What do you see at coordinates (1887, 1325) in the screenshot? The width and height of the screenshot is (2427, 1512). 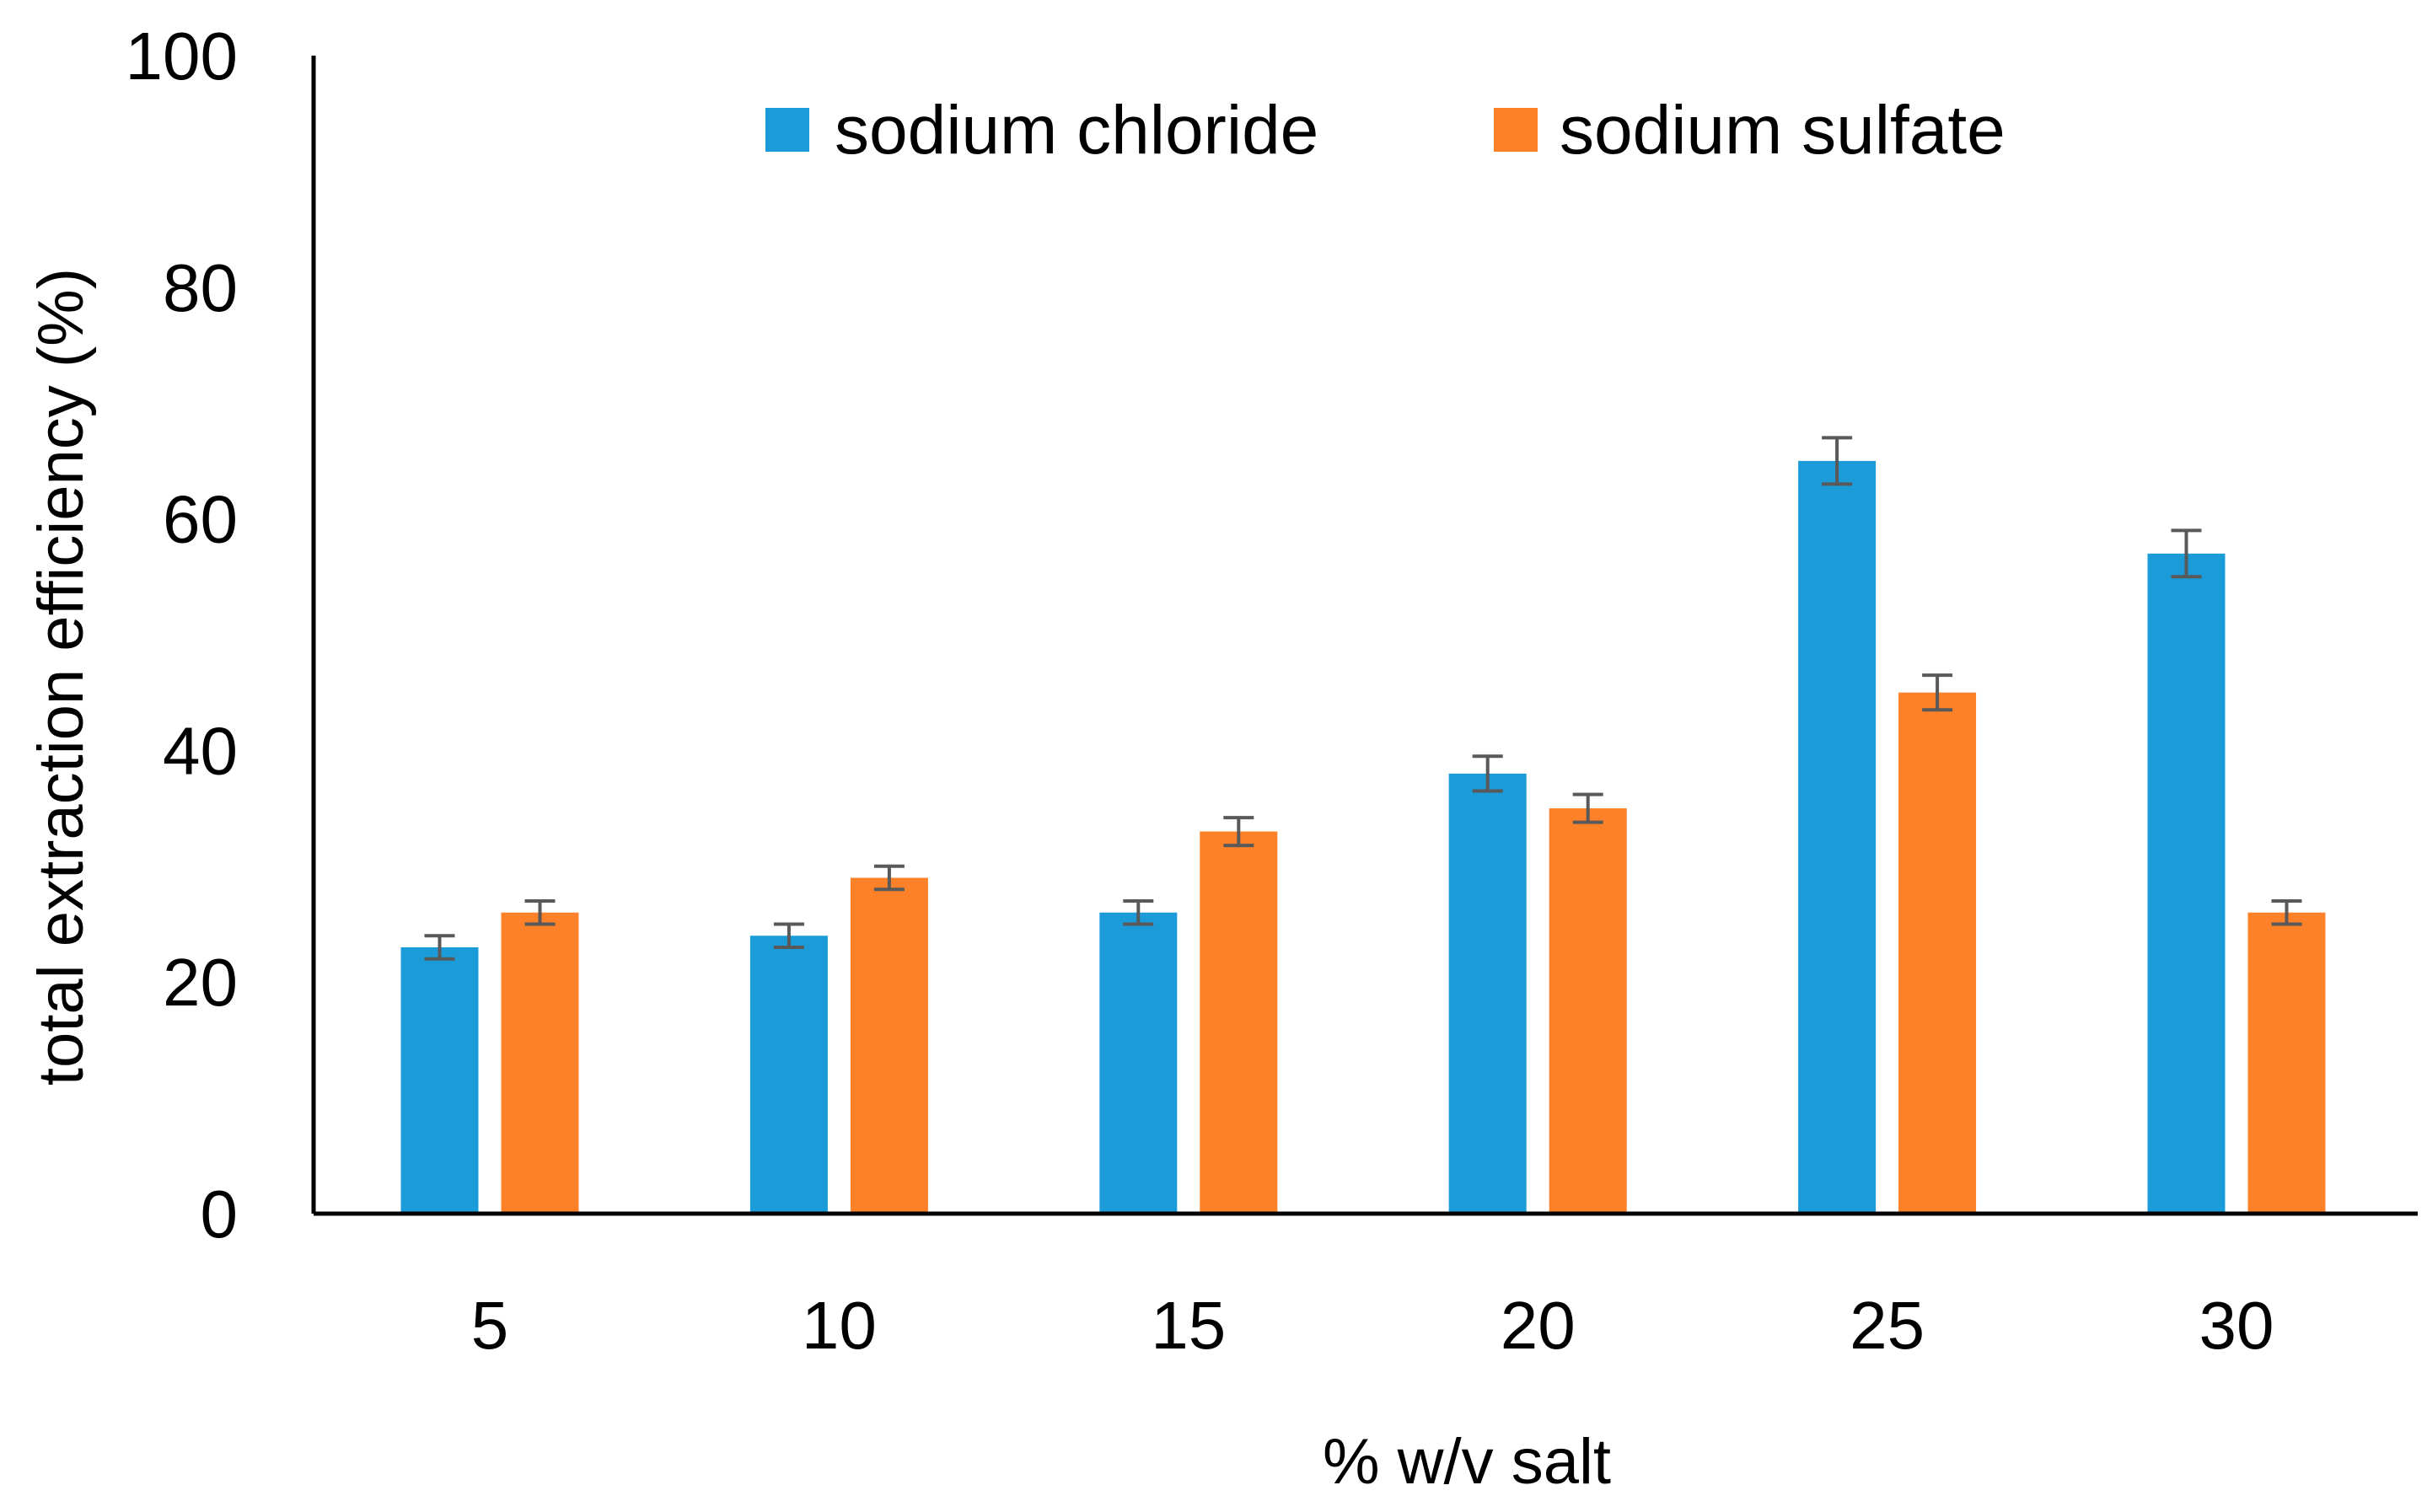 I see `x-tick-label: 25` at bounding box center [1887, 1325].